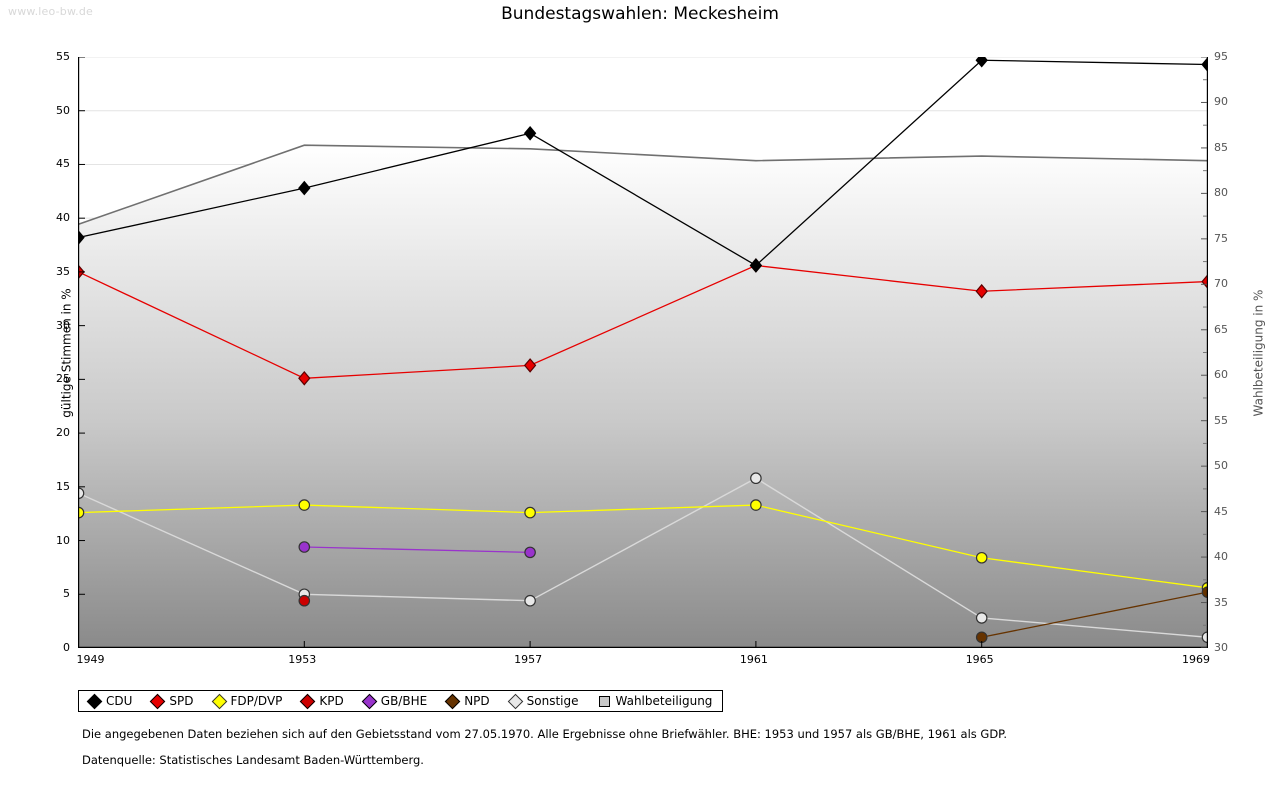 The image size is (1280, 791). Describe the element at coordinates (404, 701) in the screenshot. I see `legend-label: GB/BHE` at that location.